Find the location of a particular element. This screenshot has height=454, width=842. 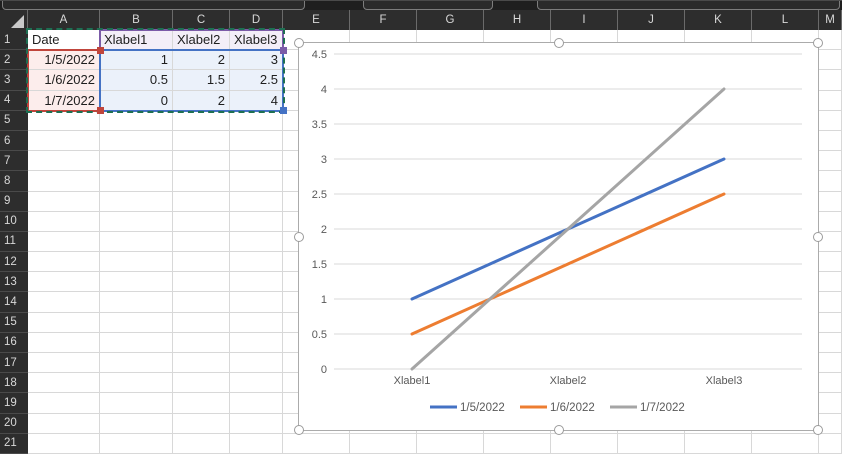

cell-D10 is located at coordinates (256, 221).